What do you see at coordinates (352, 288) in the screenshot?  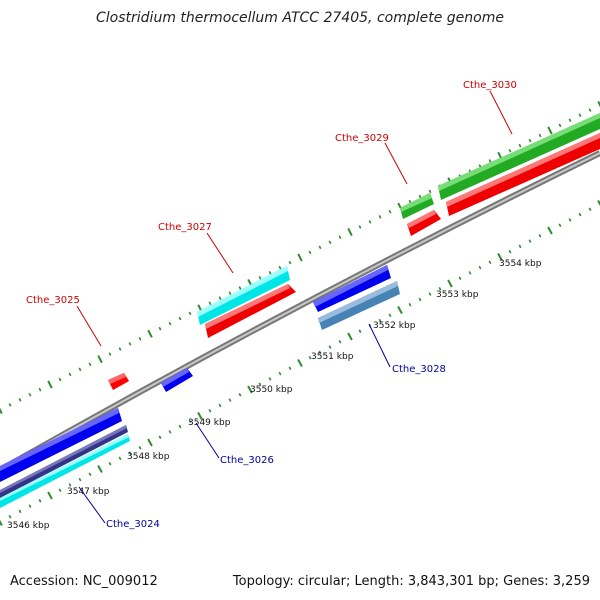 I see `feature-cthe-3028-gene` at bounding box center [352, 288].